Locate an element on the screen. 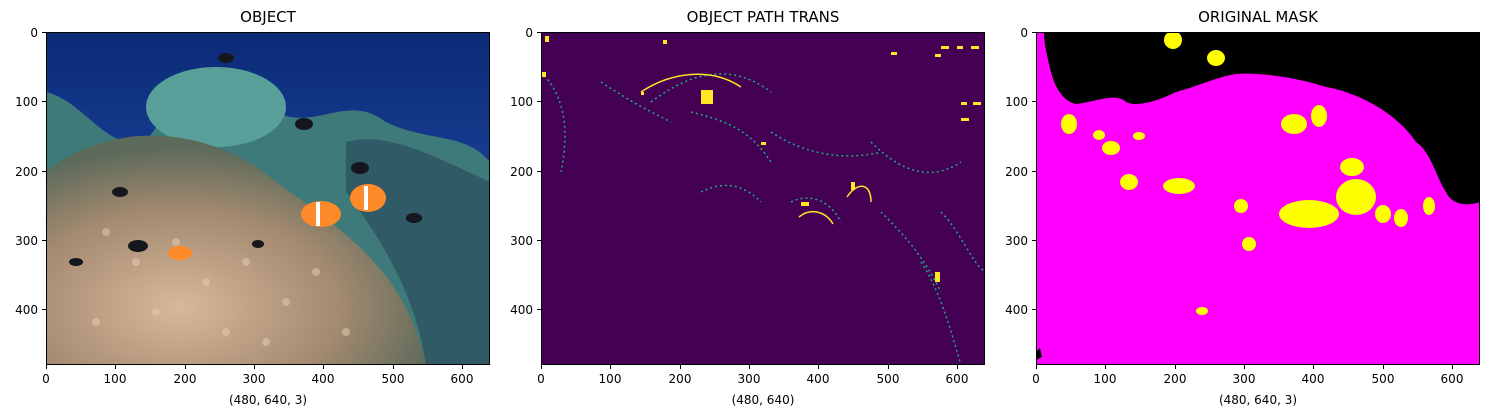  panel-title: OBJECT is located at coordinates (268, 17).